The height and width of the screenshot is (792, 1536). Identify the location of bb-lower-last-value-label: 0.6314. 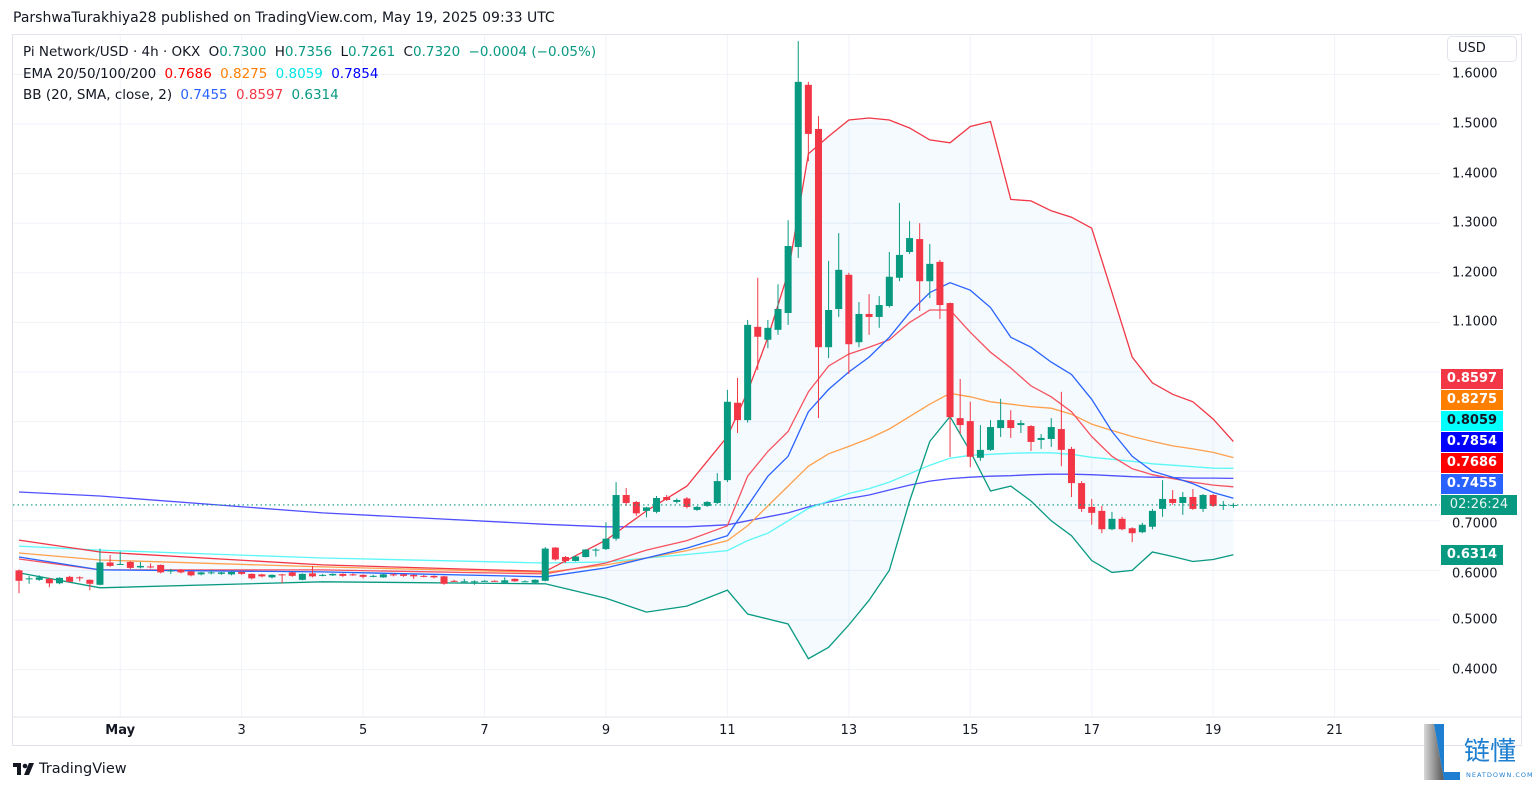
(1472, 554).